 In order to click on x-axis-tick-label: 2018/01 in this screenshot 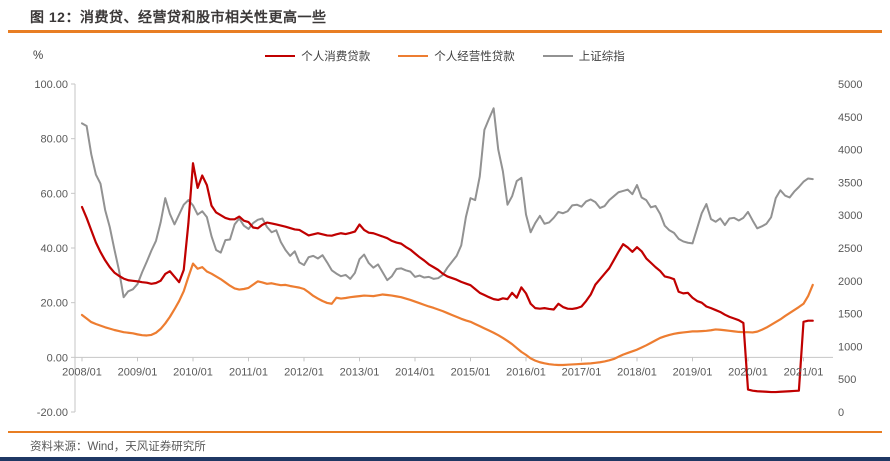, I will do `click(637, 372)`.